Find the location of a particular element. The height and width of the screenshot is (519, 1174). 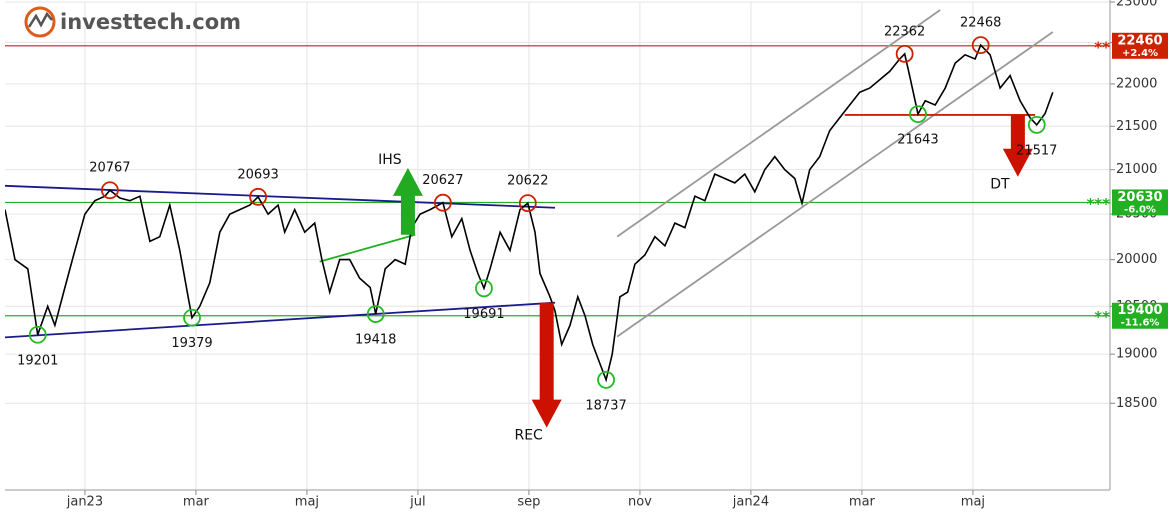

x-tick-label: jan24 is located at coordinates (750, 502).